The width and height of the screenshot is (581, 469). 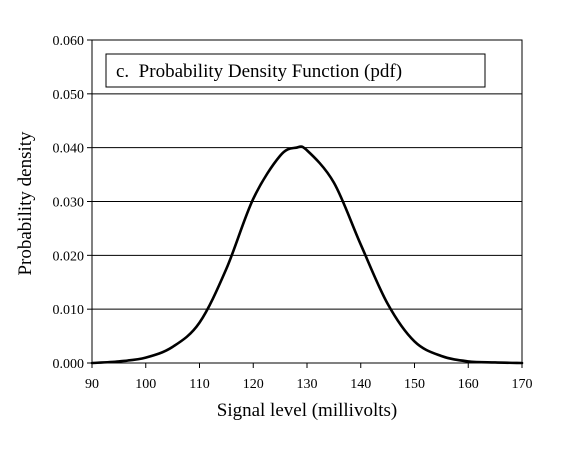 I want to click on y-tick-label: 0.040, so click(x=69, y=149).